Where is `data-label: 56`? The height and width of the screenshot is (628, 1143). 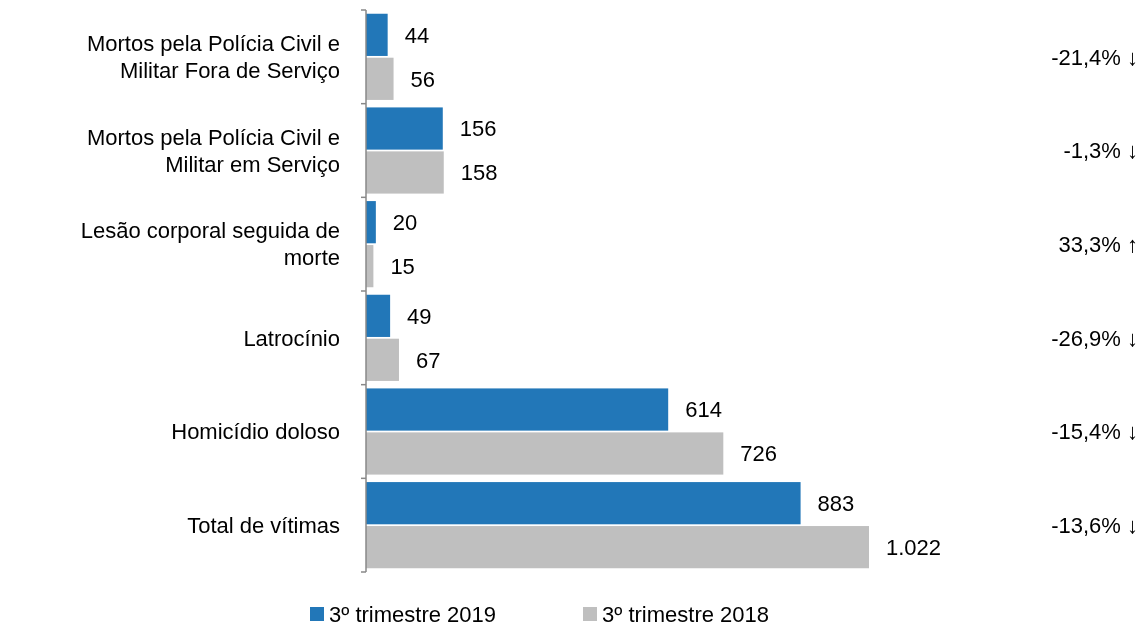
data-label: 56 is located at coordinates (423, 79).